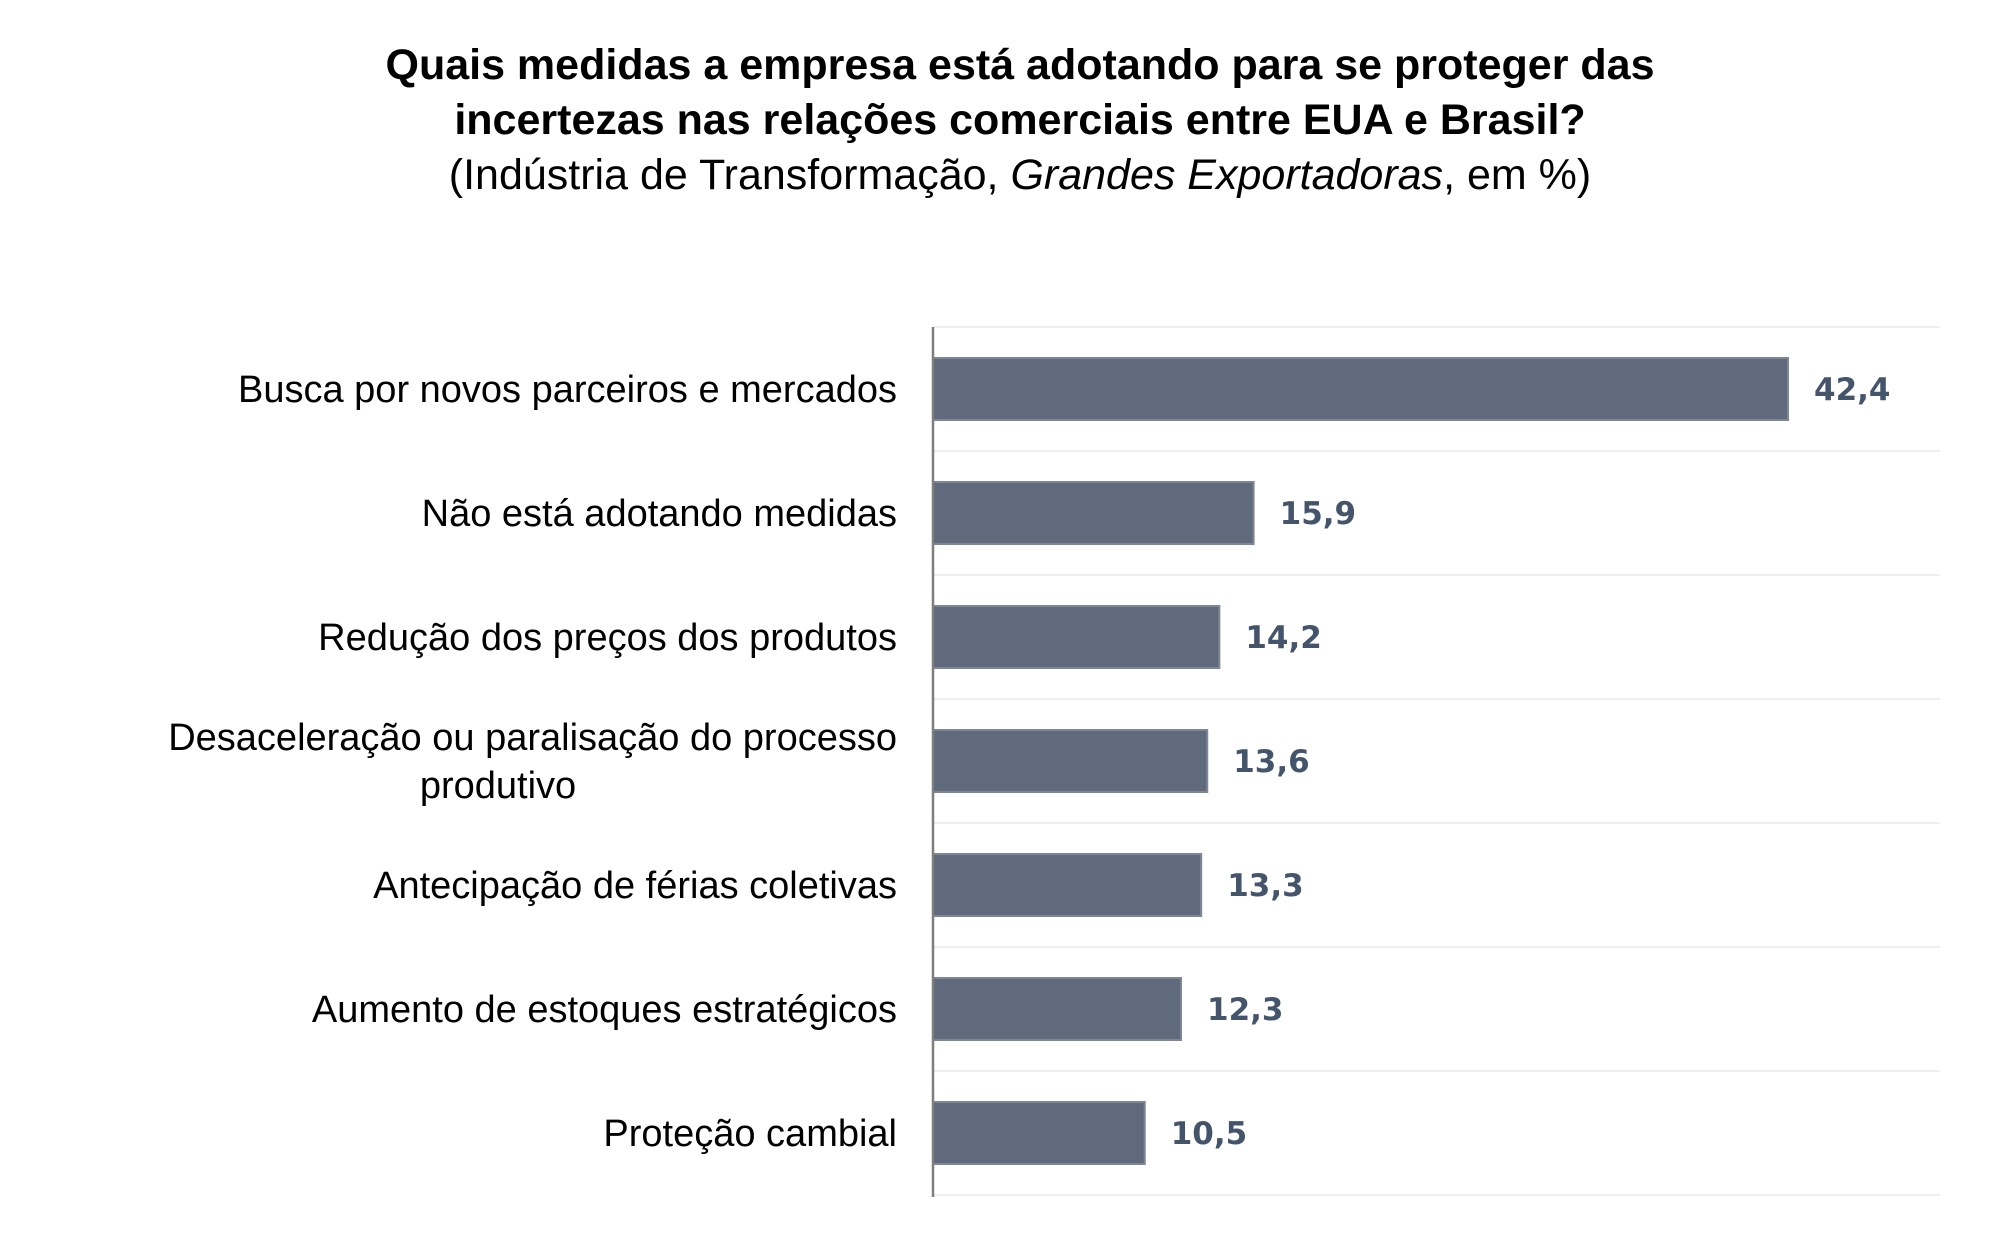 This screenshot has height=1239, width=2010. Describe the element at coordinates (498, 786) in the screenshot. I see `category-label-continuation: produtivo` at that location.